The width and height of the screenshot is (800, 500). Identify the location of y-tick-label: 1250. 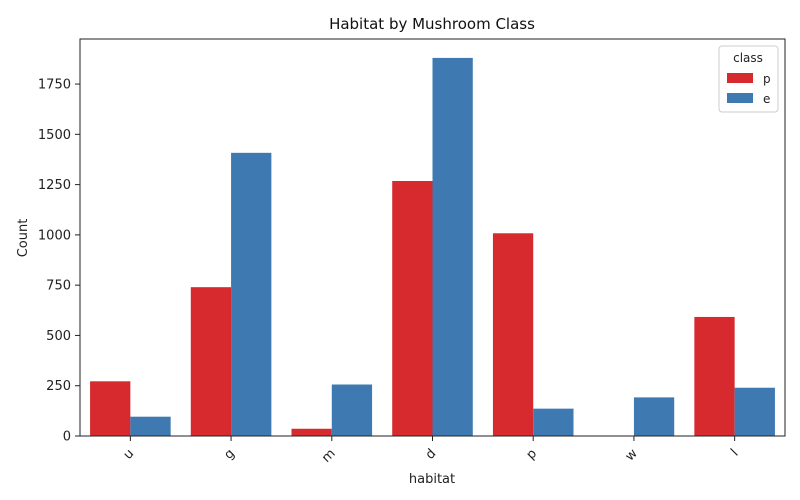
(54, 185).